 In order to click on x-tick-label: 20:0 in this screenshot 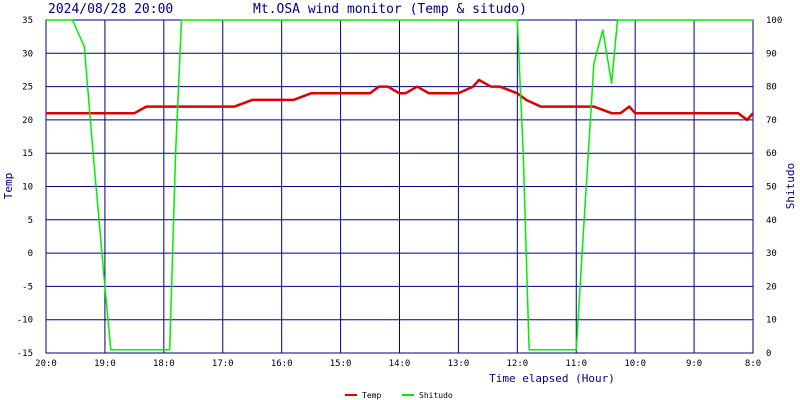, I will do `click(46, 364)`.